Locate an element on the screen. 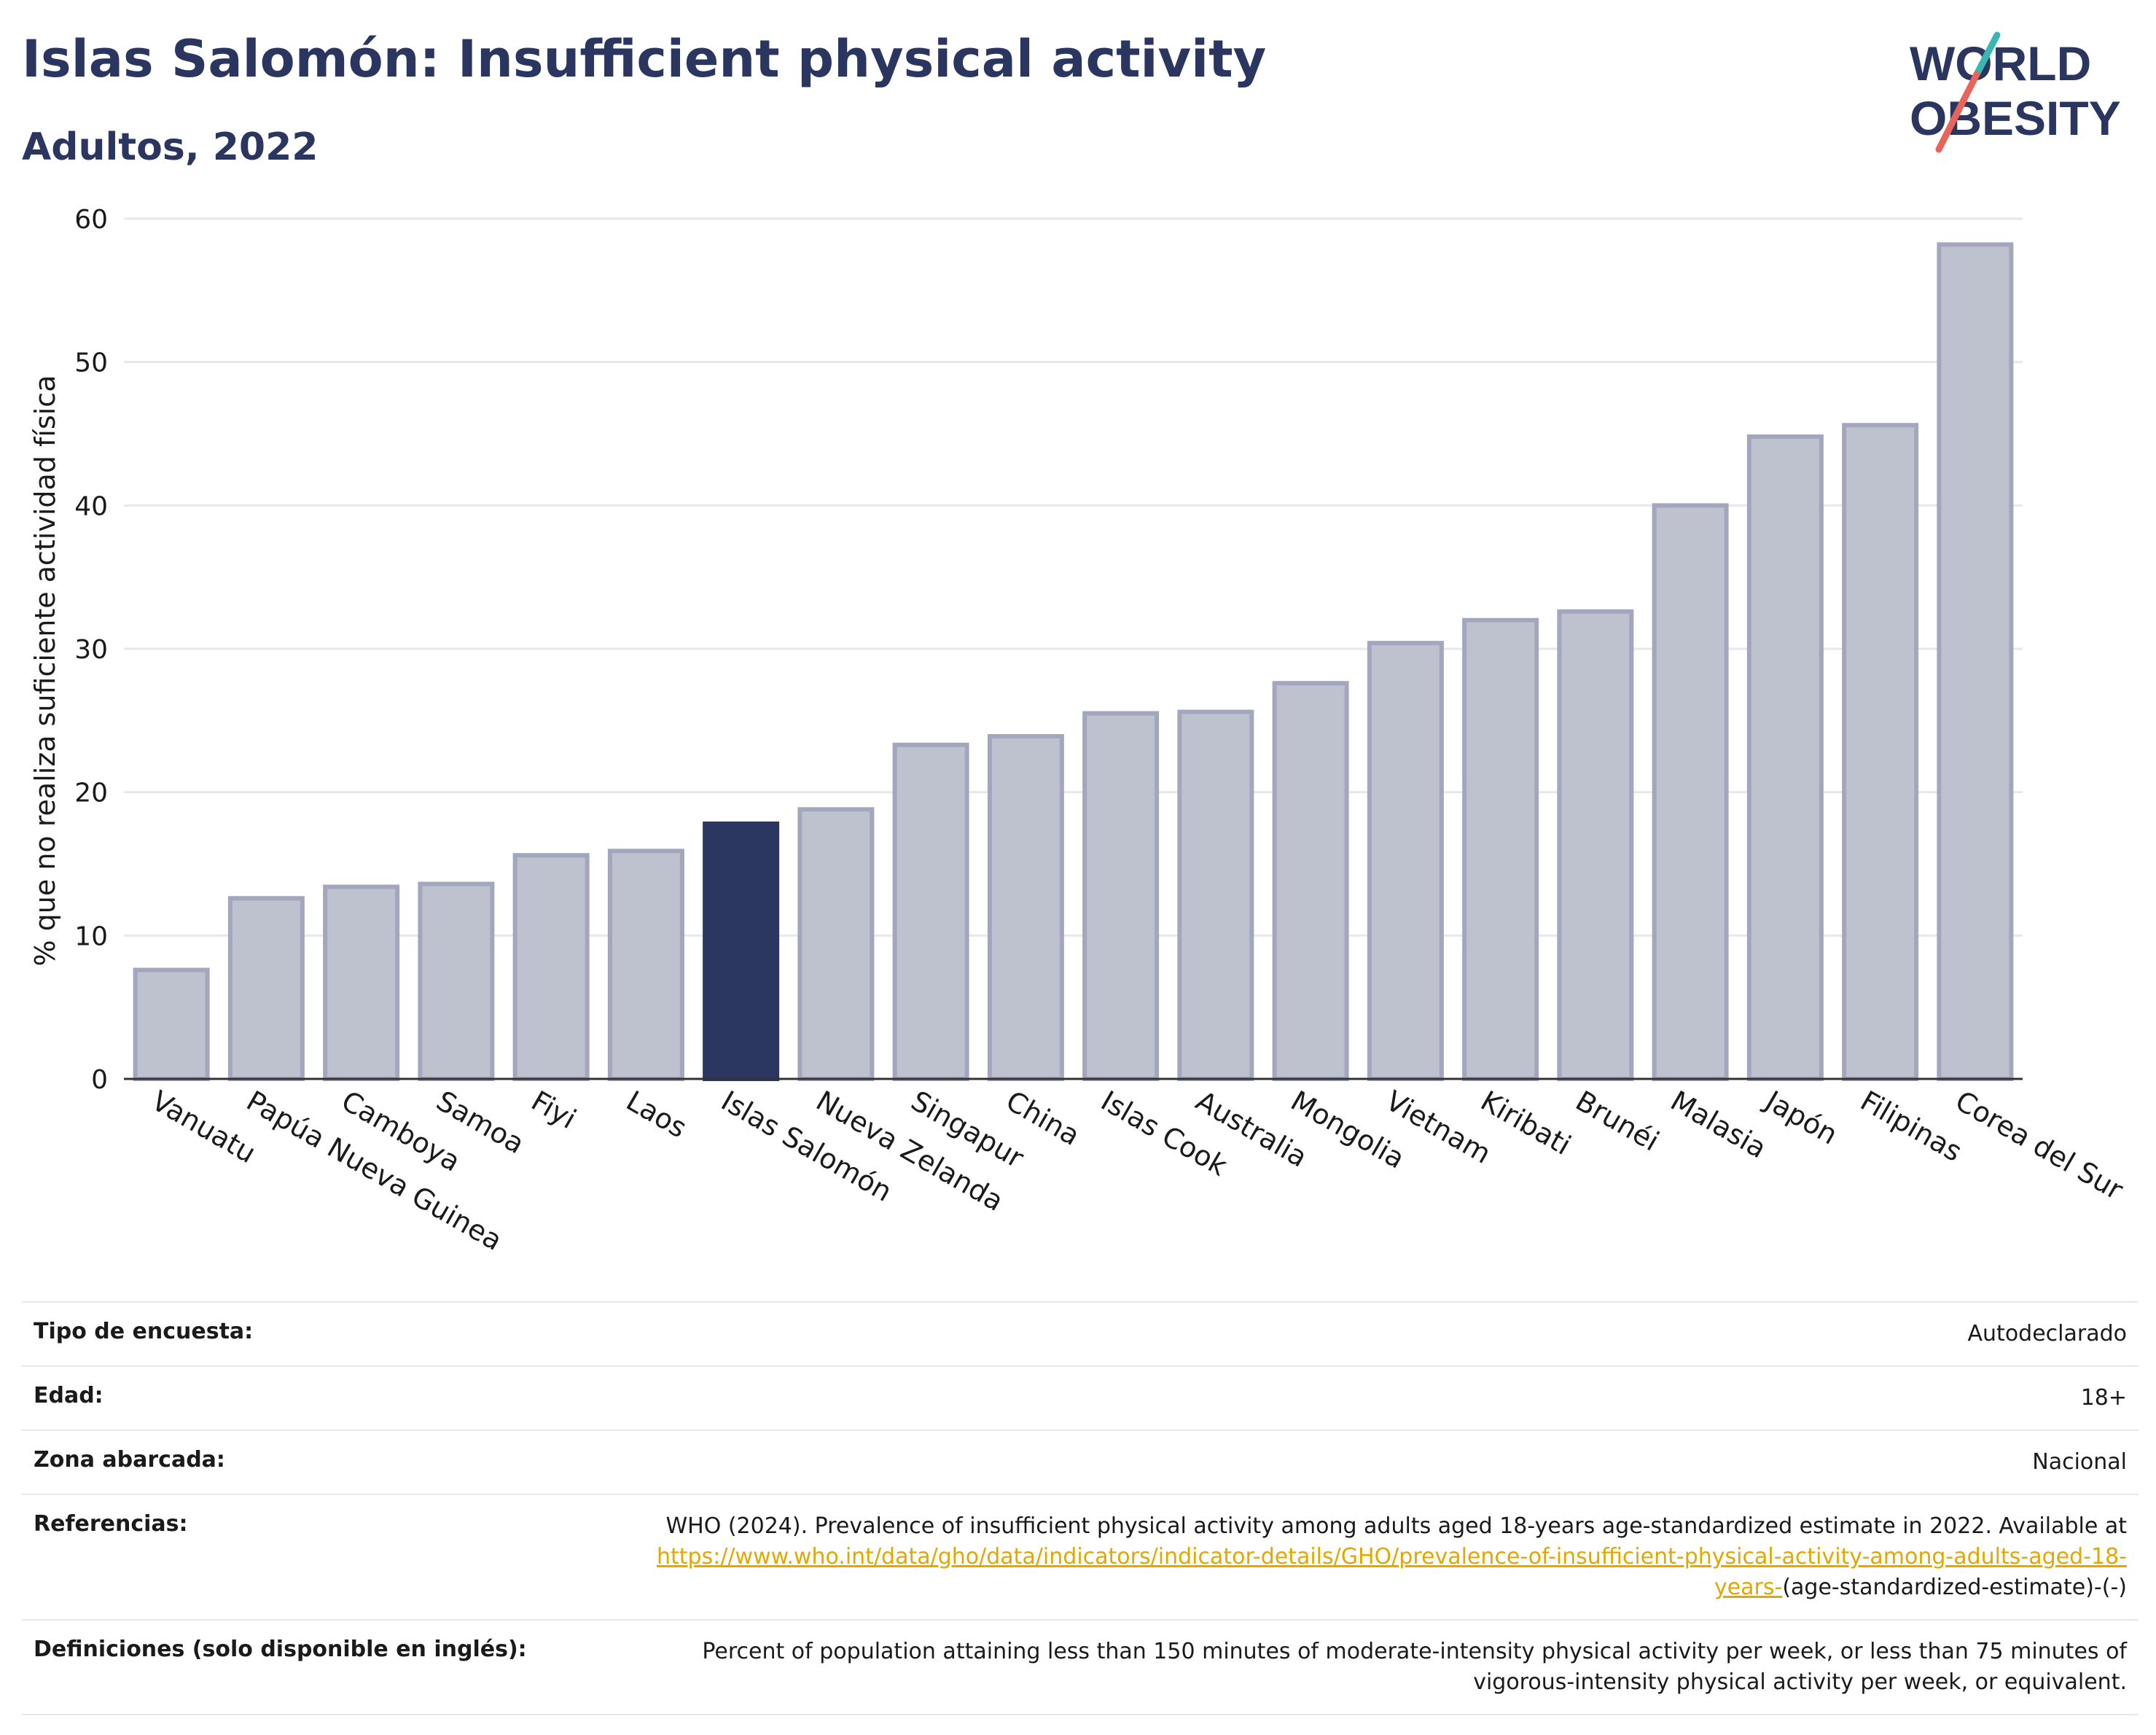 The image size is (2156, 1735). bar-china is located at coordinates (1026, 907).